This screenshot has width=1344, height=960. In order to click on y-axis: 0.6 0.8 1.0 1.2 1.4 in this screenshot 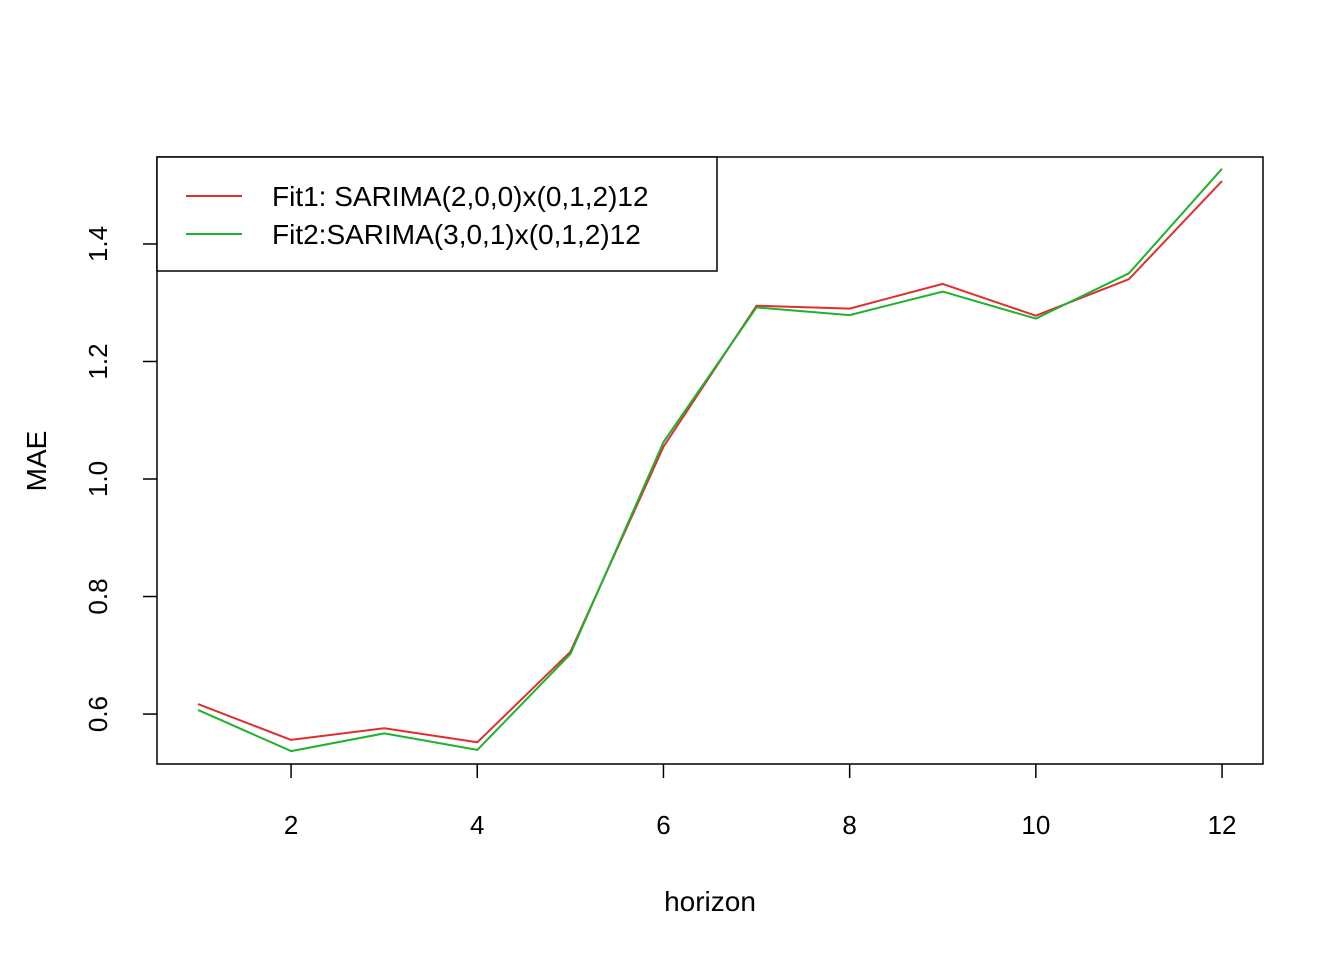, I will do `click(120, 479)`.